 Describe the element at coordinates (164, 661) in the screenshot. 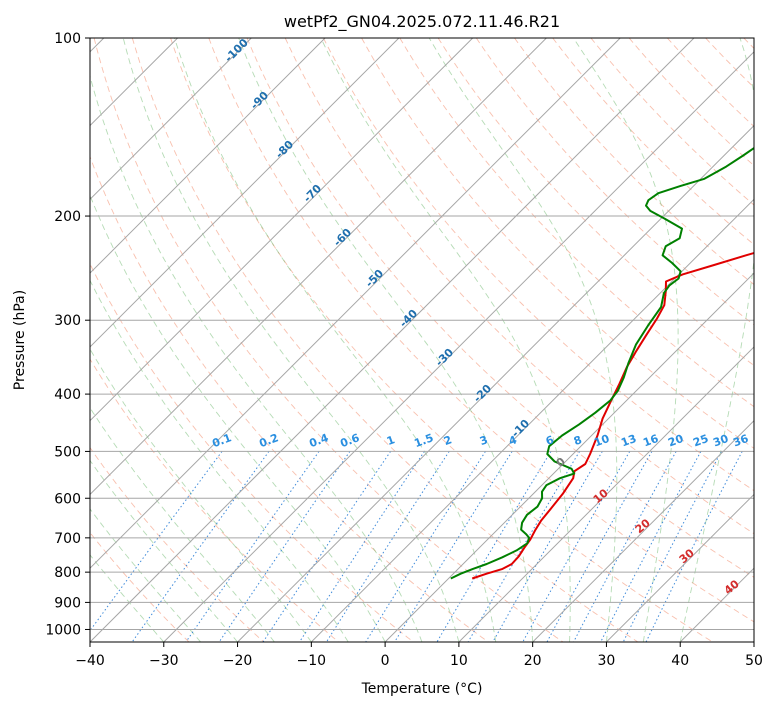

I see `x-tick-label: −30` at that location.